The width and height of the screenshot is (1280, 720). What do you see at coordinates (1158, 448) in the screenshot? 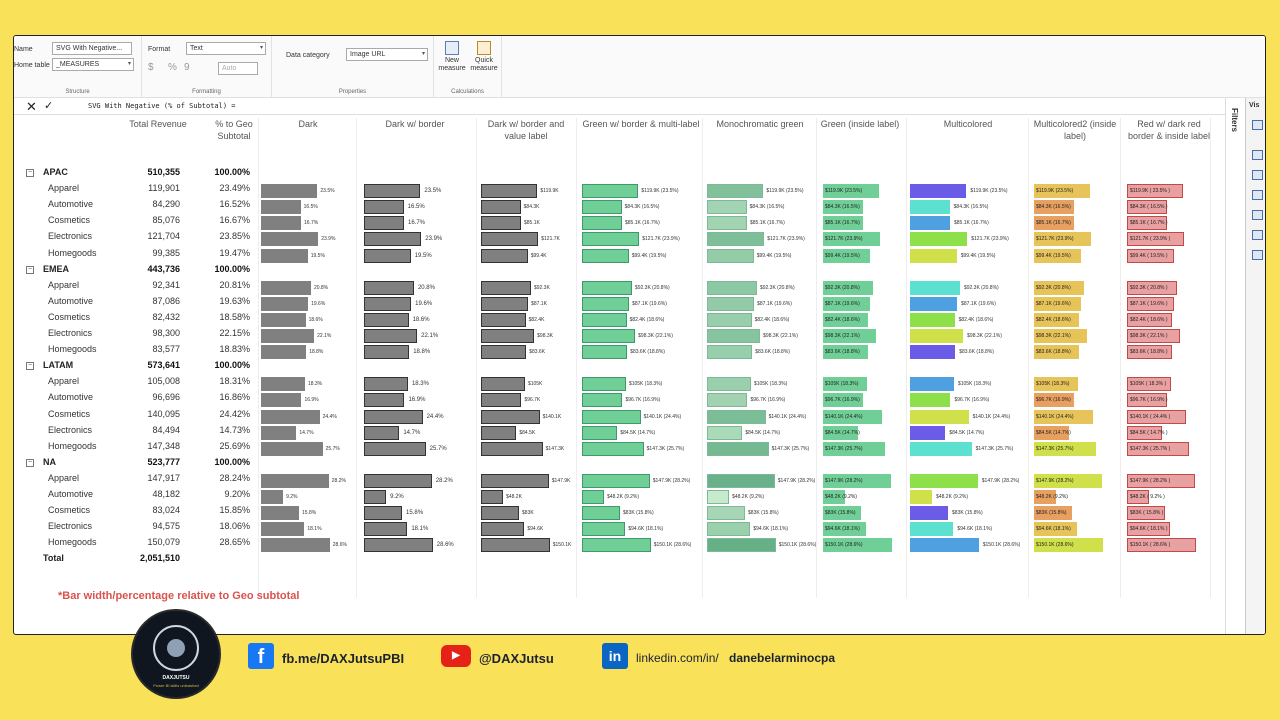
I see `red-border-bar` at bounding box center [1158, 448].